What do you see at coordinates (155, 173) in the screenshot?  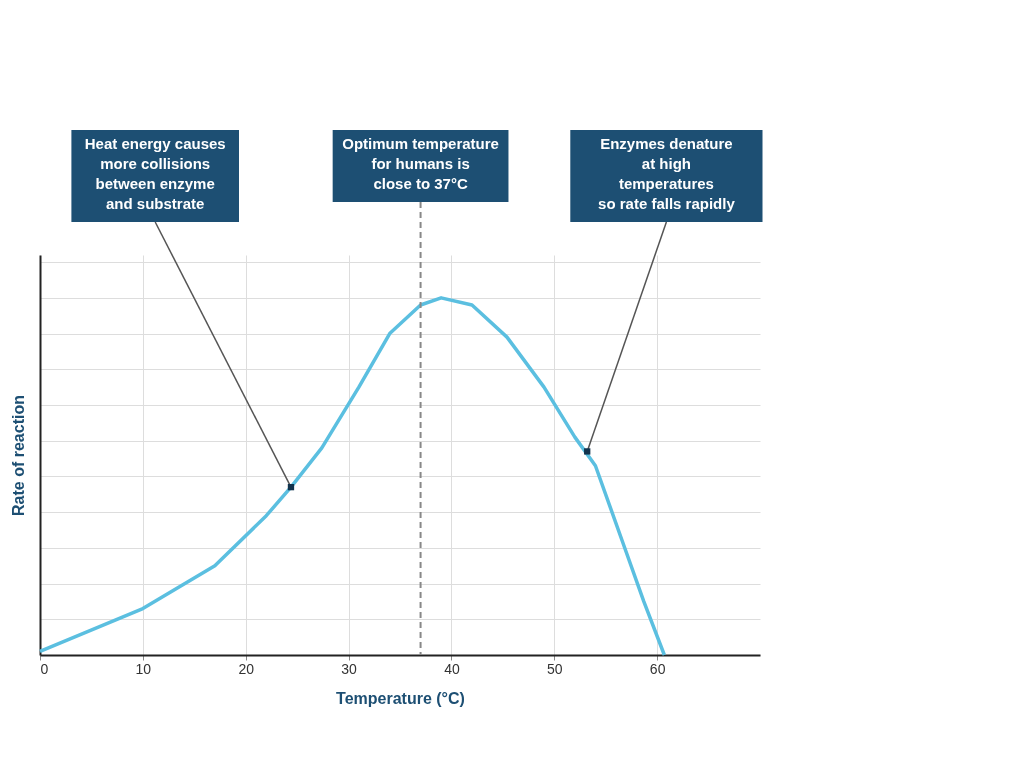 I see `annotation: Heat energy causes more collisions between enzyme and substrate` at bounding box center [155, 173].